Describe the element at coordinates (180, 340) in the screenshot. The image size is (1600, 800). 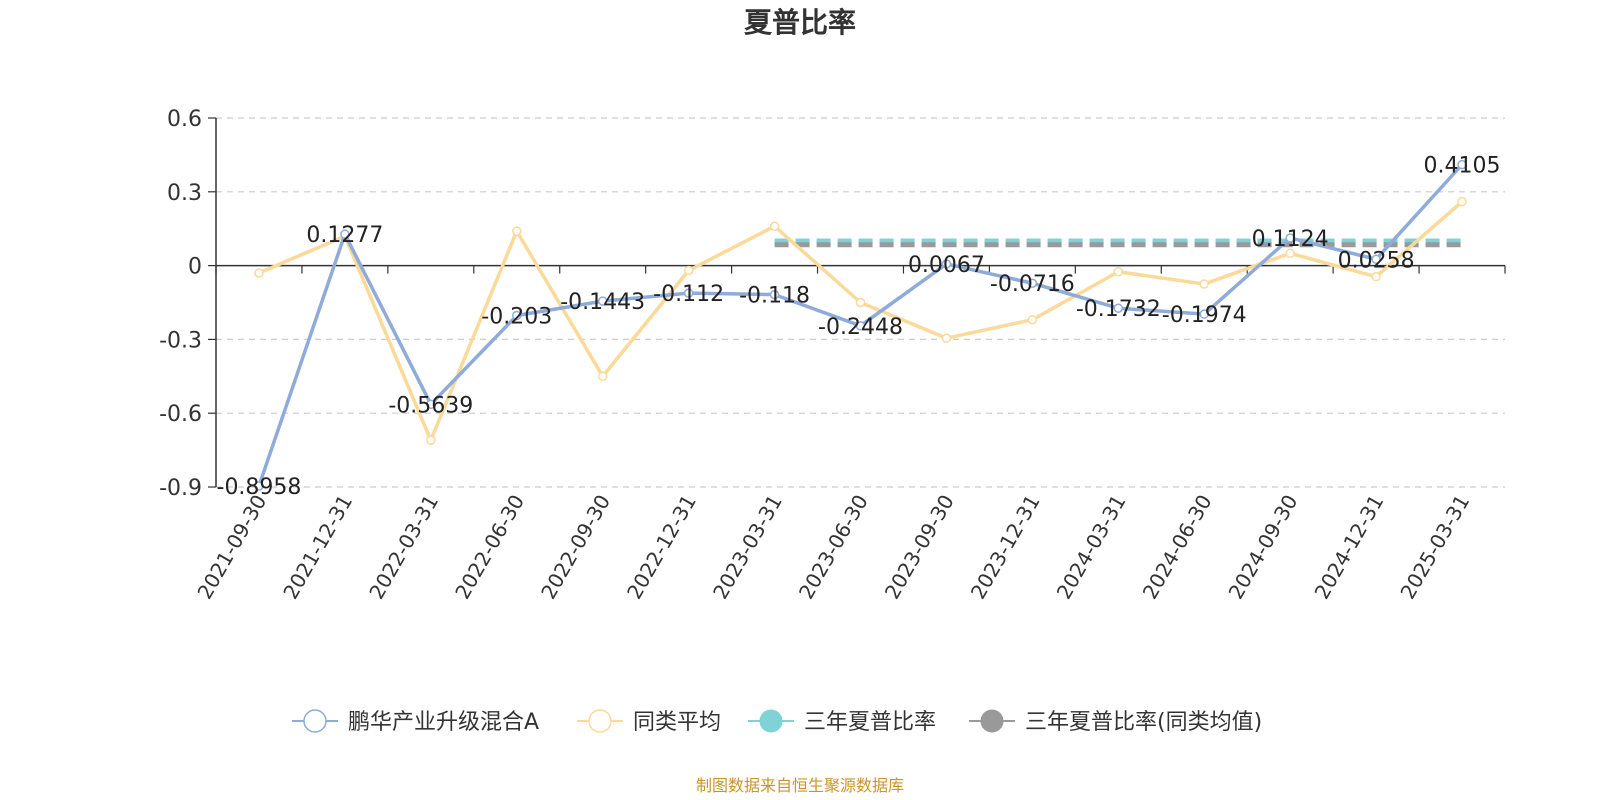
I see `y-tick-label: -0.3` at that location.